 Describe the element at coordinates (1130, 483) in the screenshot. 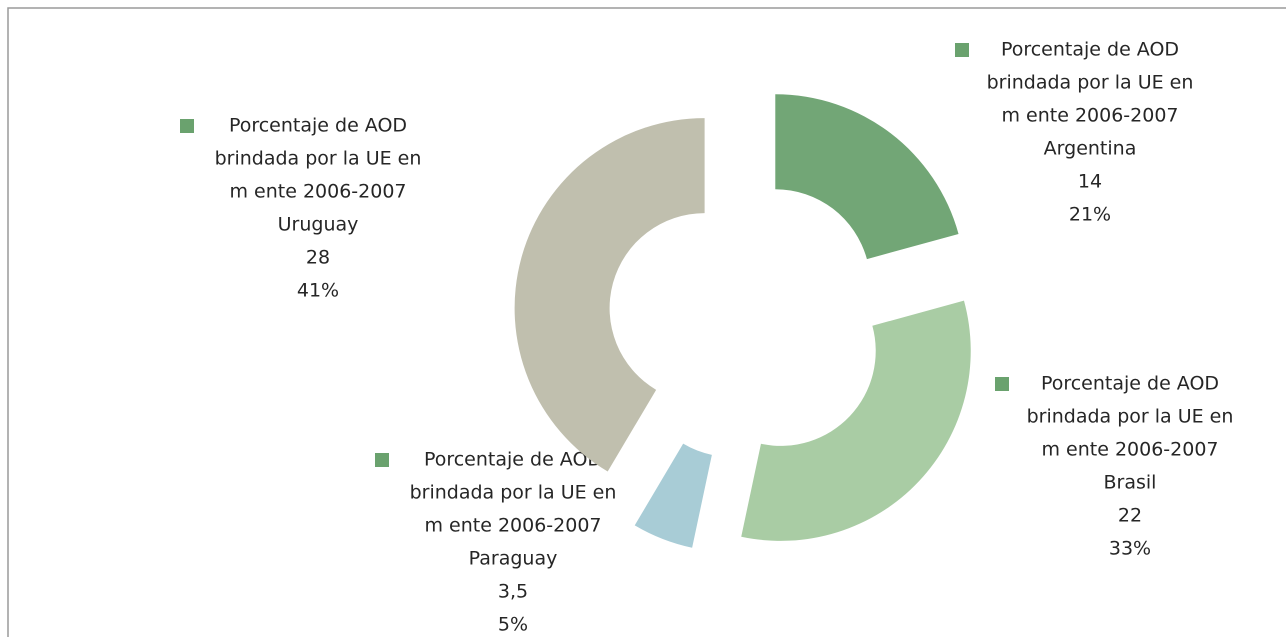

I see `data-label-category: Brasil` at that location.